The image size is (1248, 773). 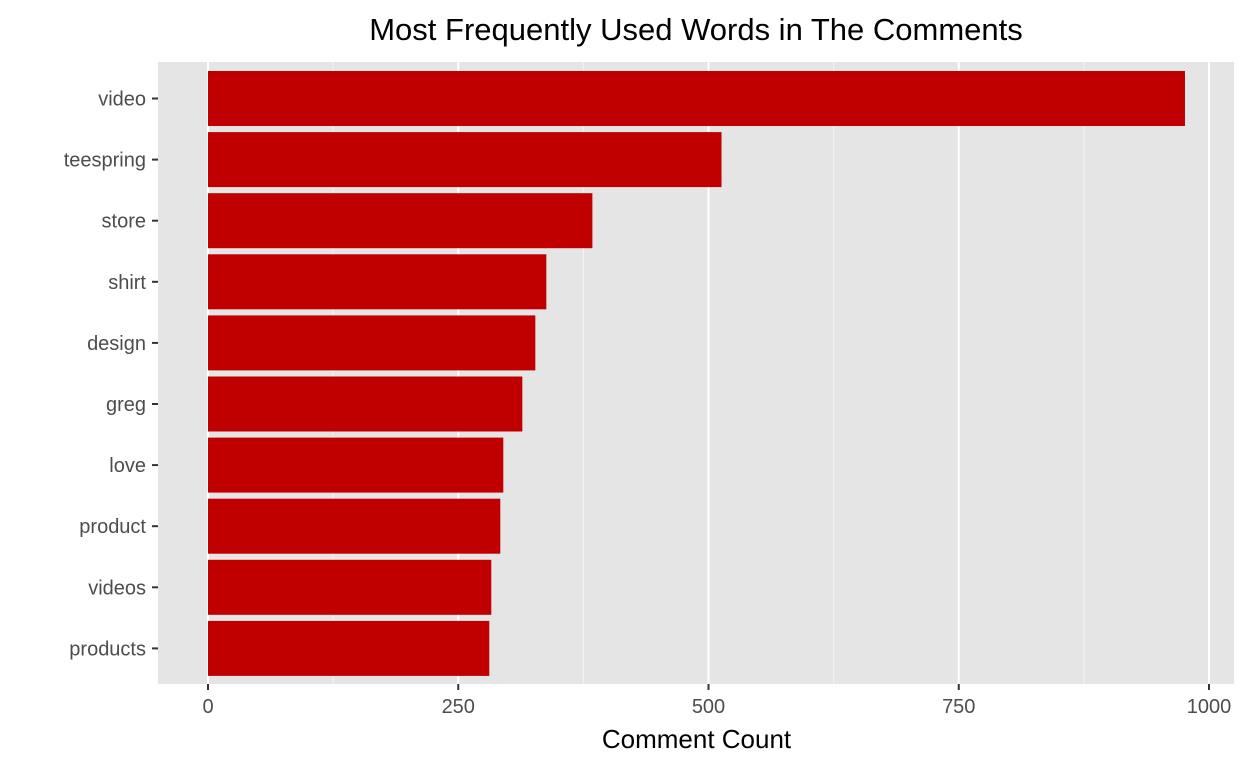 I want to click on x-tick-label: 750, so click(x=958, y=707).